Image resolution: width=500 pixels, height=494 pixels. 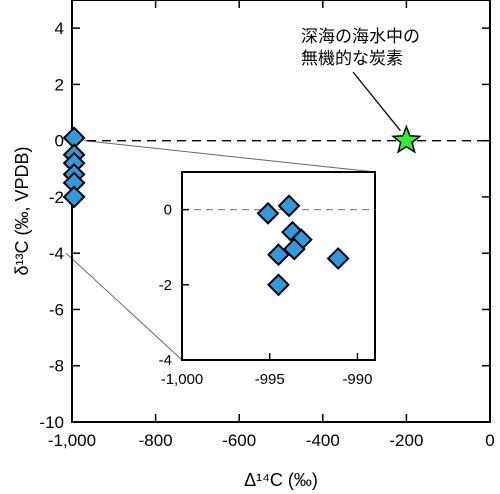 I want to click on inset-data-points, so click(x=303, y=245).